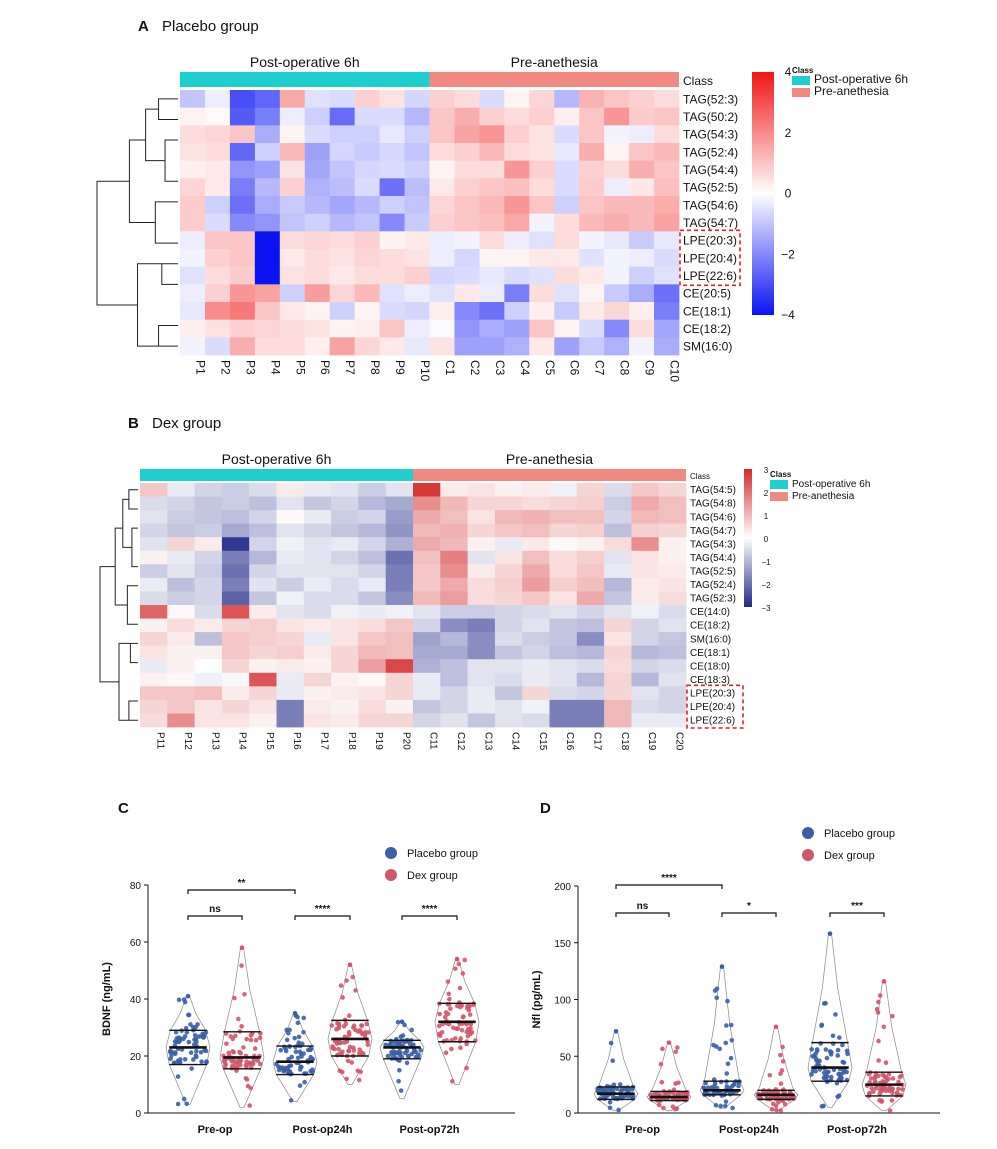 The image size is (997, 1149). I want to click on x-category-label: Pre-op, so click(642, 1130).